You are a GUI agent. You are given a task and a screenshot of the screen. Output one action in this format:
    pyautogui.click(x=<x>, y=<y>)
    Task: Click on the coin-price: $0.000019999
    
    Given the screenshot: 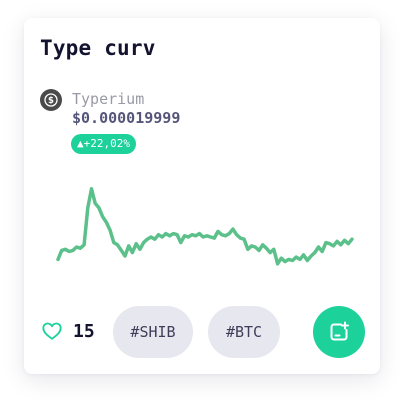 What is the action you would take?
    pyautogui.click(x=126, y=118)
    